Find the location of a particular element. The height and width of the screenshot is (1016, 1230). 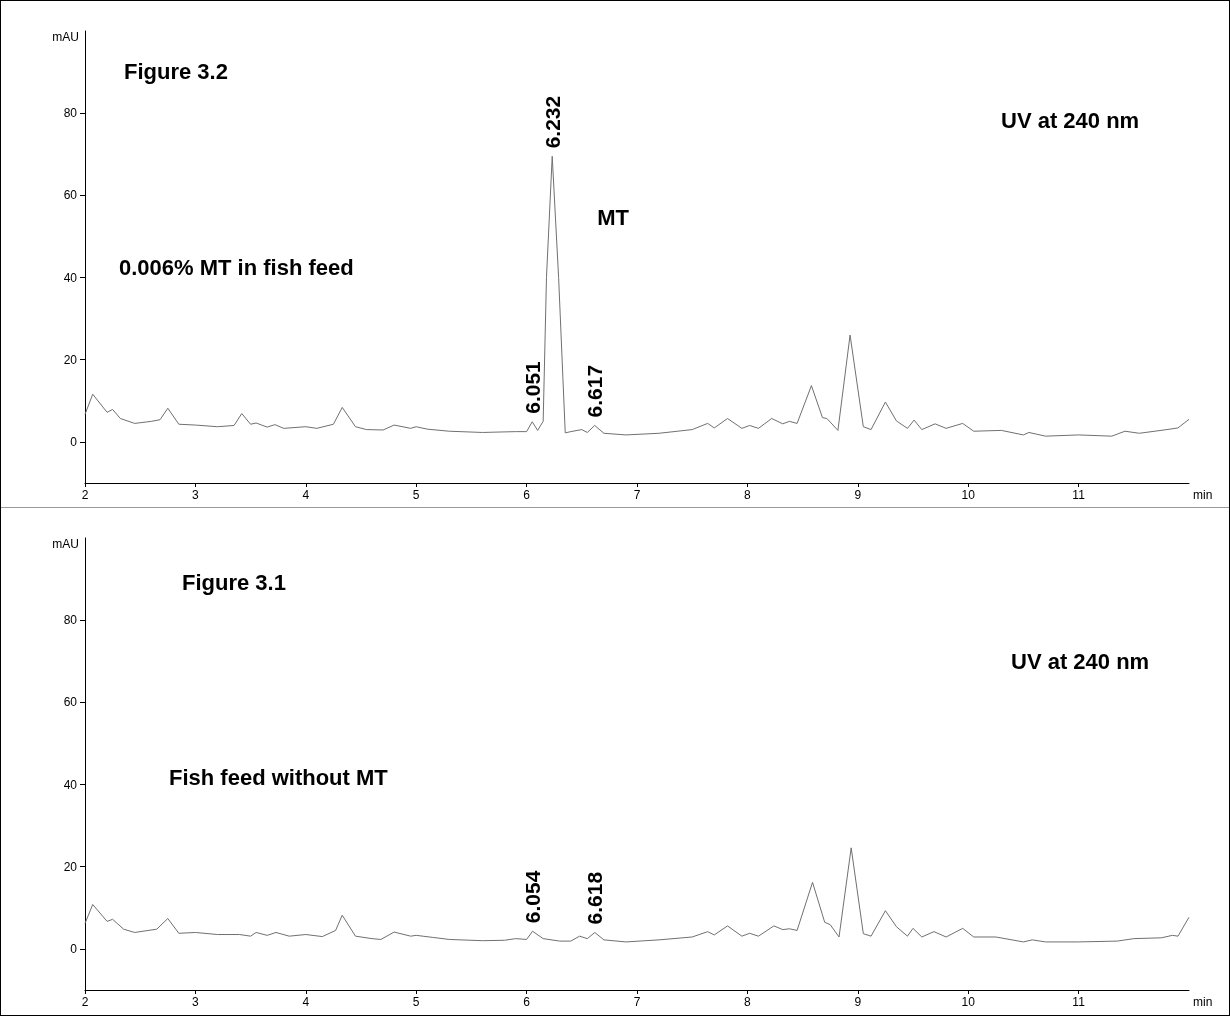

annotation: 0.006% MT in fish feed is located at coordinates (236, 267).